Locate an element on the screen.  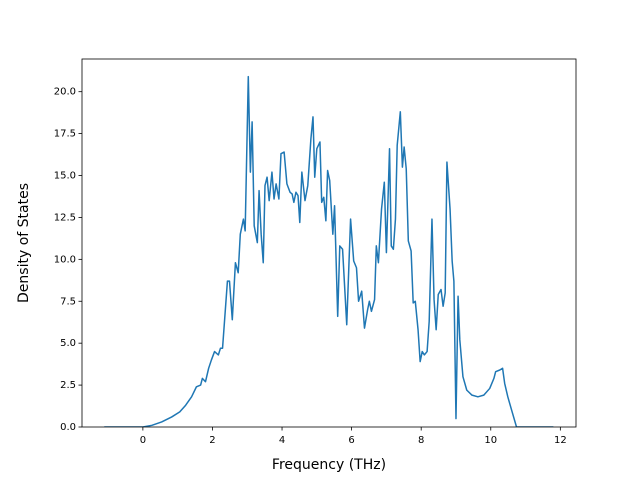
x-tick-label: 6 is located at coordinates (351, 440).